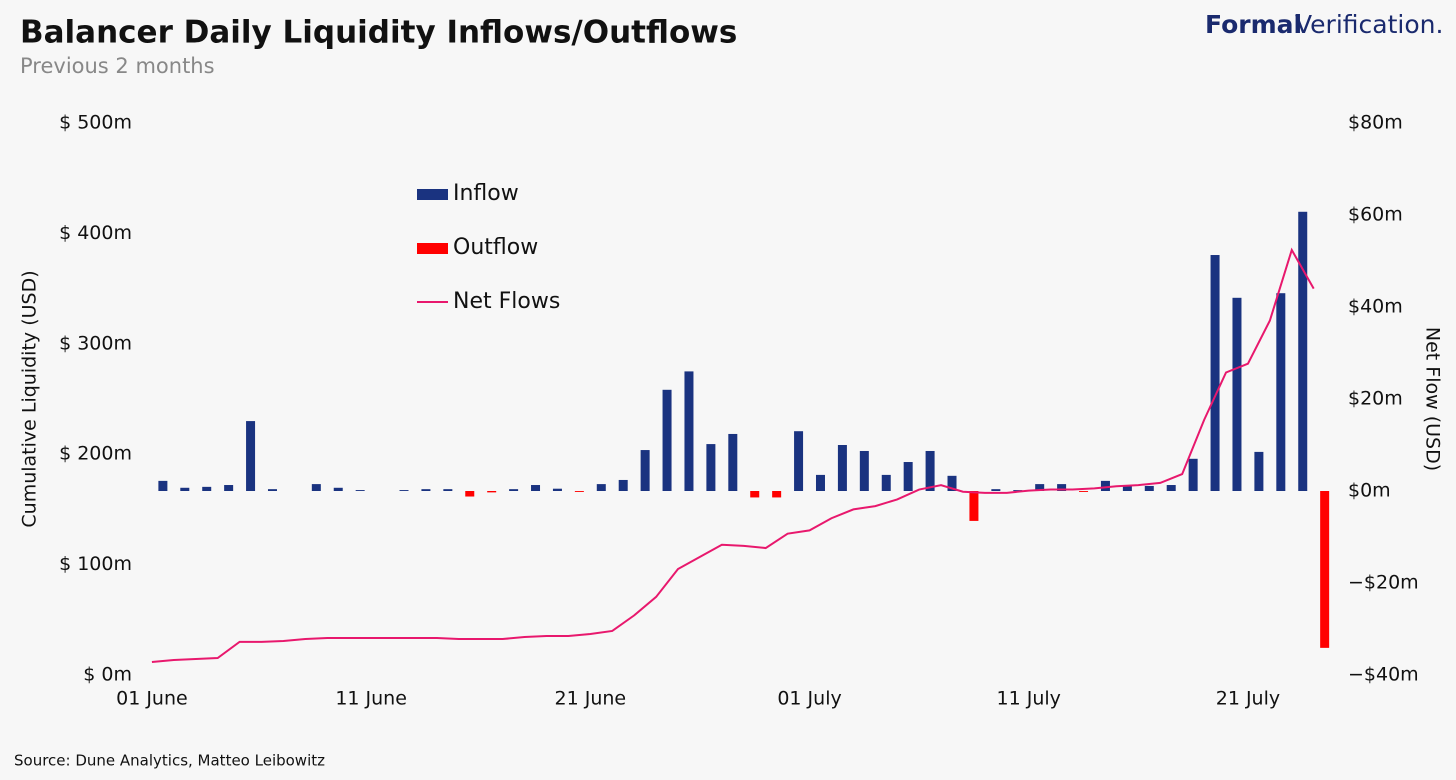 This screenshot has width=1456, height=780. I want to click on y-tick-label: $ 200m, so click(95, 454).